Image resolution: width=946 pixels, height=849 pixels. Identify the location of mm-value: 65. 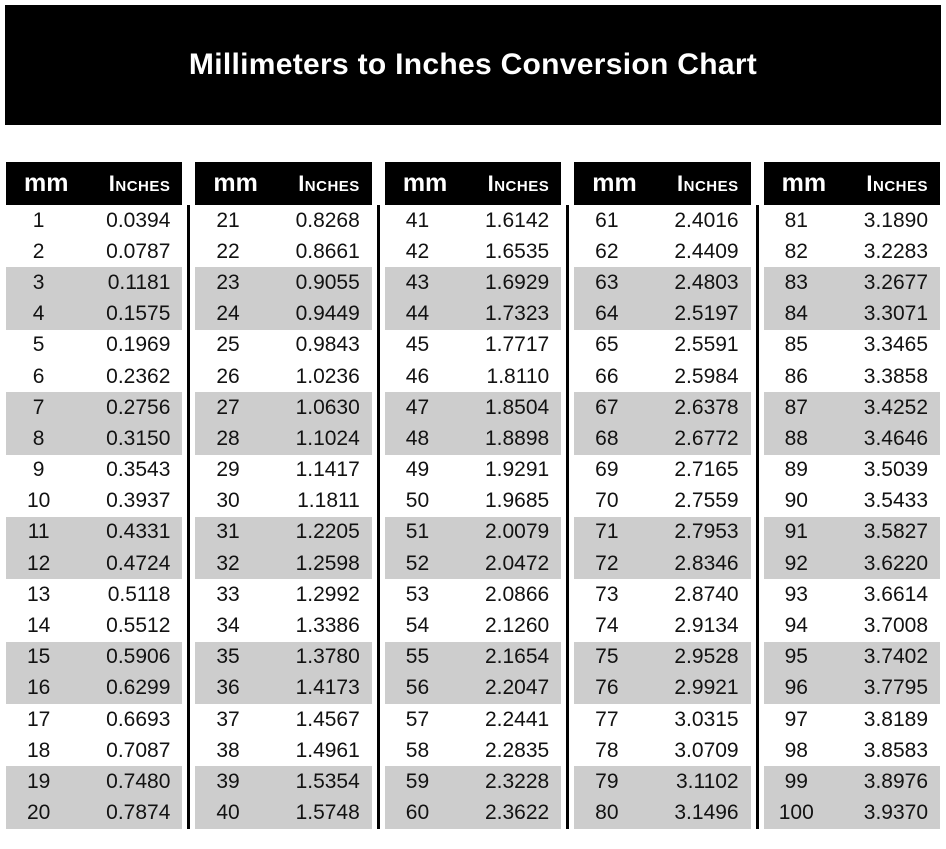
(607, 345).